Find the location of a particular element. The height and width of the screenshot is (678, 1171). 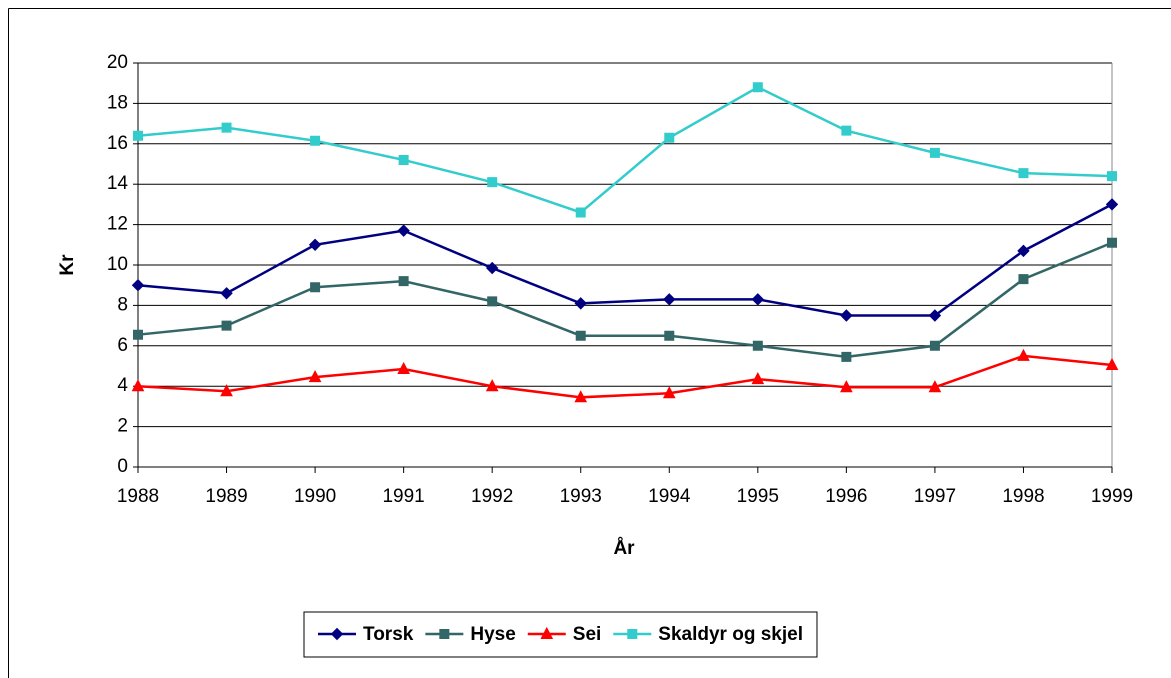

y-tick-label: 16 is located at coordinates (117, 143).